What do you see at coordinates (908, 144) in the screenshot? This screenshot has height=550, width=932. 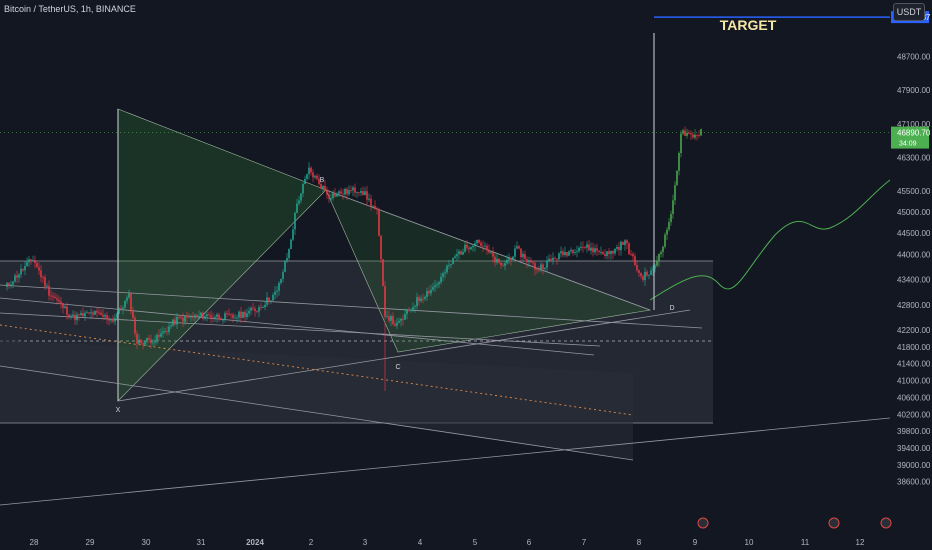 I see `countdown-text: 34:09` at bounding box center [908, 144].